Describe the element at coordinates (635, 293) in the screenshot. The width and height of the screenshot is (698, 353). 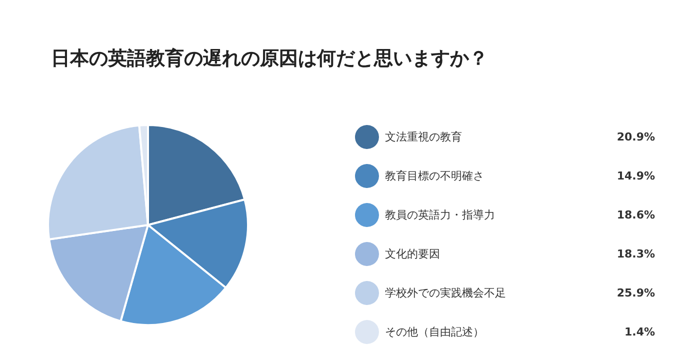
I see `data-label: 25.9%` at that location.